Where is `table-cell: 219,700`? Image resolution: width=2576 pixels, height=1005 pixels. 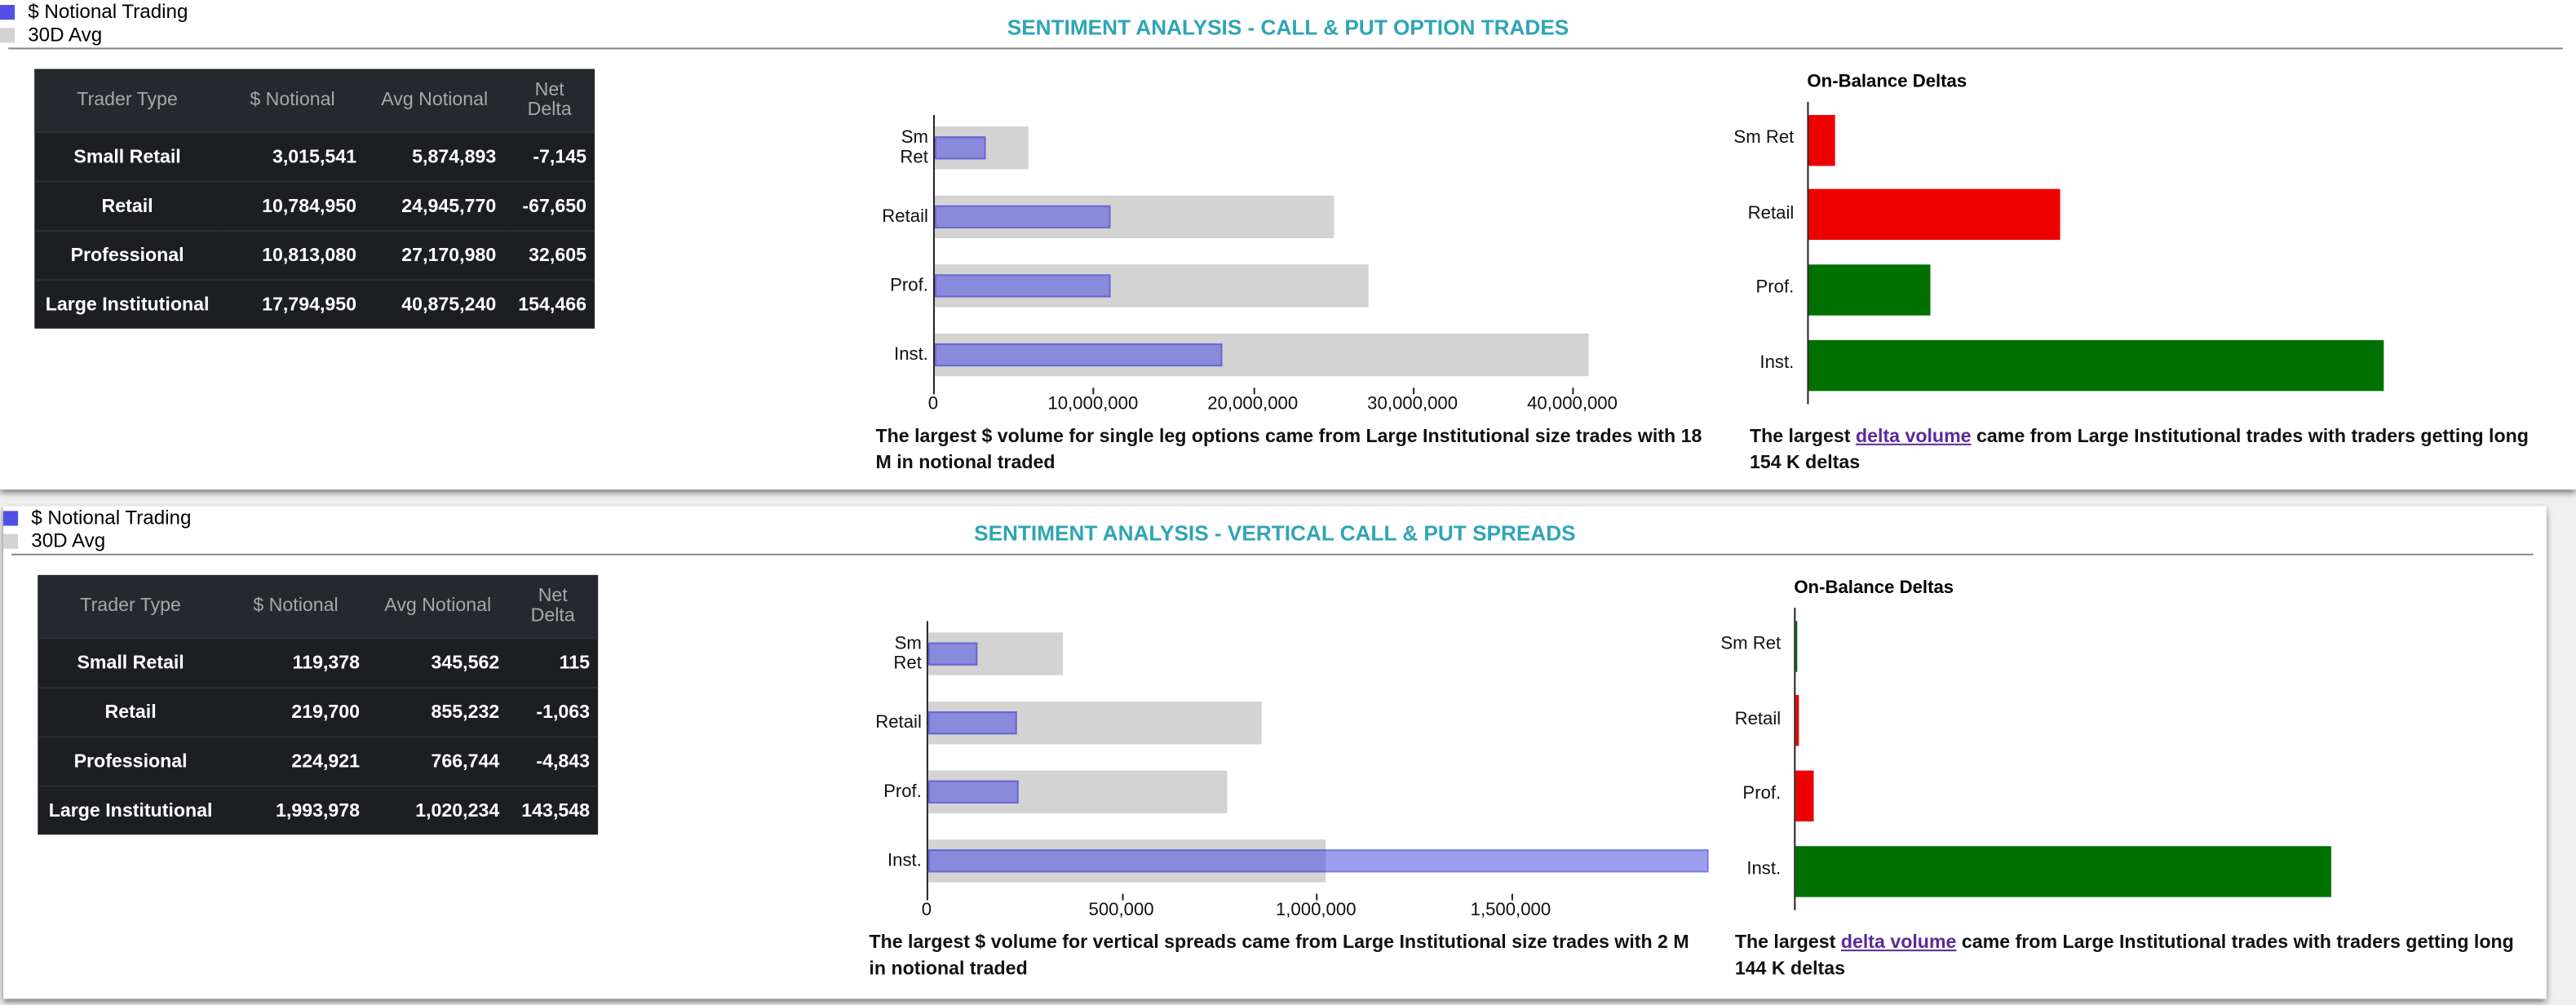
table-cell: 219,700 is located at coordinates (296, 711).